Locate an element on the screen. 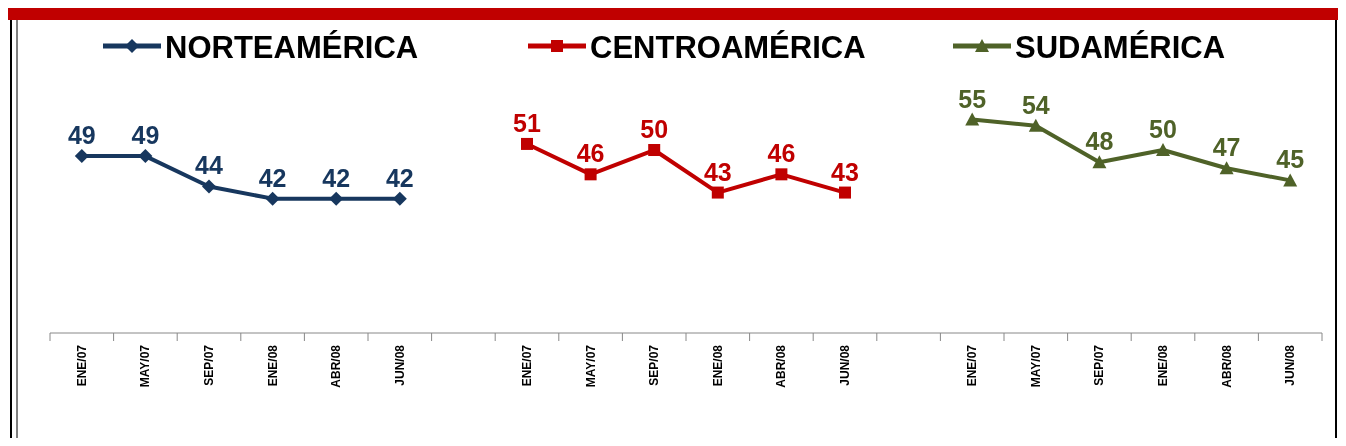  legend-label: CENTROAMÉRICA is located at coordinates (728, 47).